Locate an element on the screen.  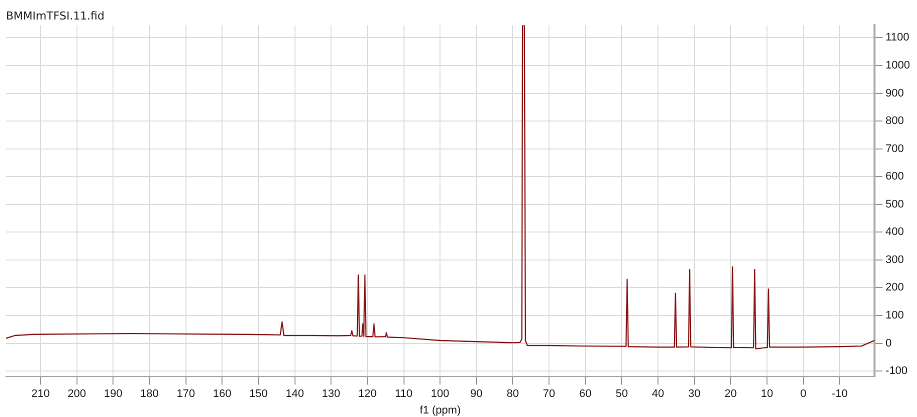
x-tick-label: 210 is located at coordinates (40, 394).